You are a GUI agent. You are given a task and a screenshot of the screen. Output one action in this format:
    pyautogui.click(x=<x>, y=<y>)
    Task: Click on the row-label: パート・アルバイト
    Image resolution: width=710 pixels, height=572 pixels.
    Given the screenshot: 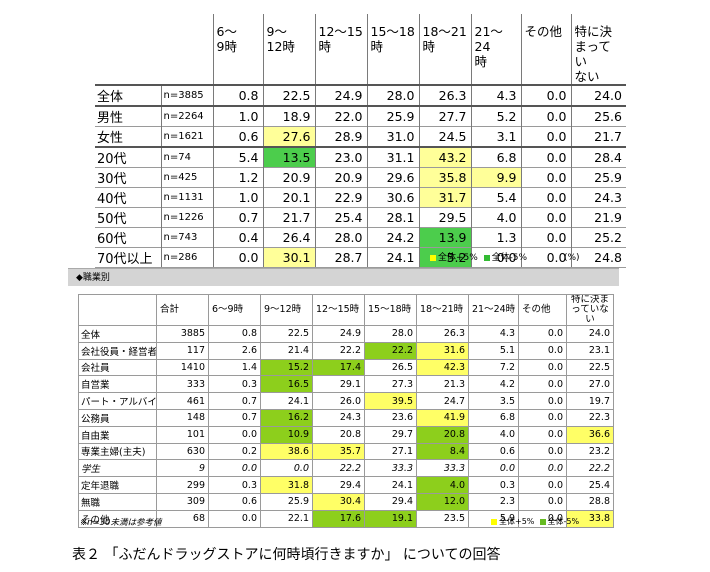 What is the action you would take?
    pyautogui.click(x=117, y=401)
    